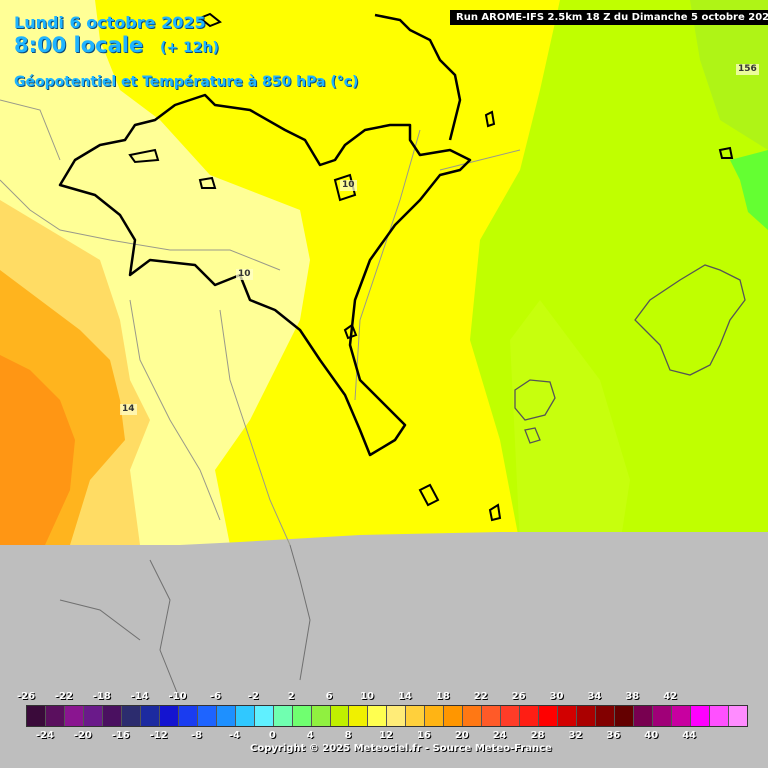 The image size is (768, 768). I want to click on scale-tick-bottom: -20, so click(82, 735).